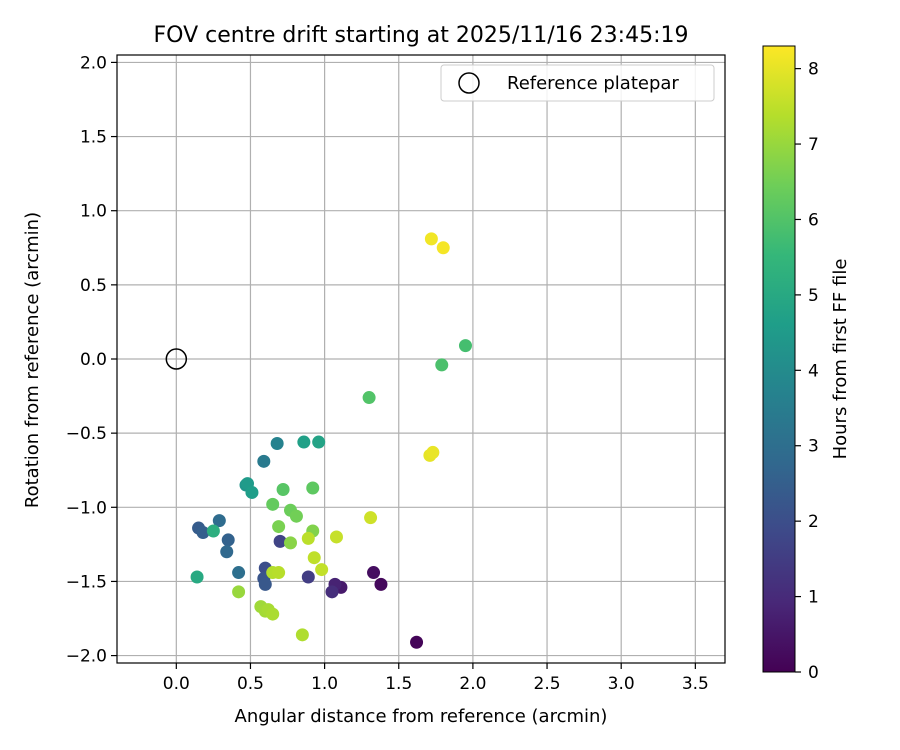  I want to click on x-axis-ticks: 0.0 0.5 1.0 1.5 2.0 2.5 3.0 3.5, so click(436, 678).